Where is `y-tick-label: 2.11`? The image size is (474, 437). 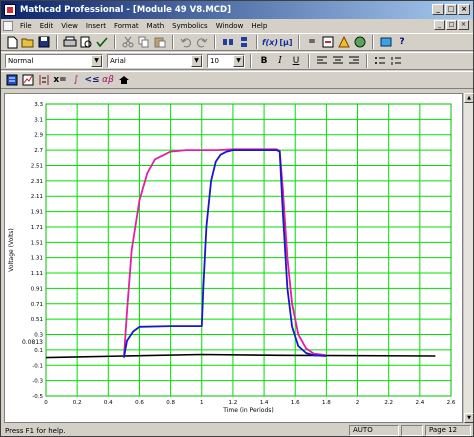 y-tick-label: 2.11 is located at coordinates (37, 197).